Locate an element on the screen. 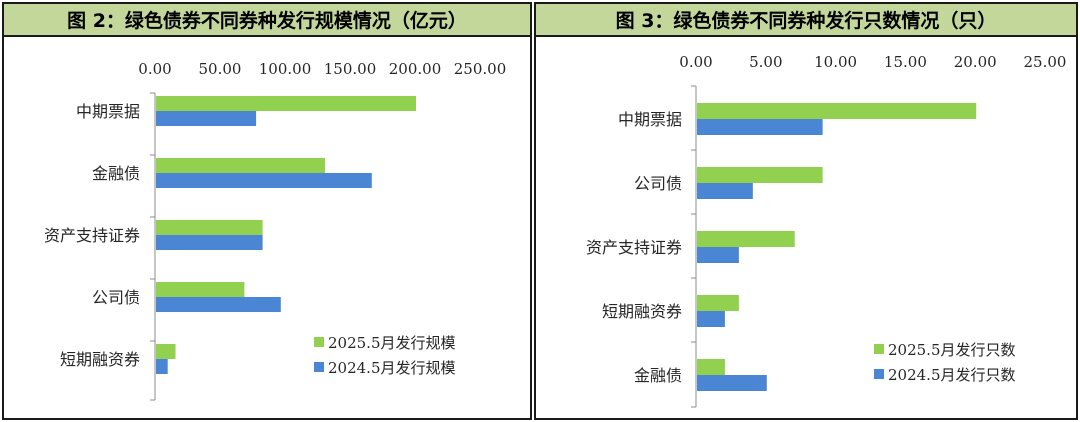 Image resolution: width=1080 pixels, height=422 pixels. x-tick-label: 250.00 is located at coordinates (480, 69).